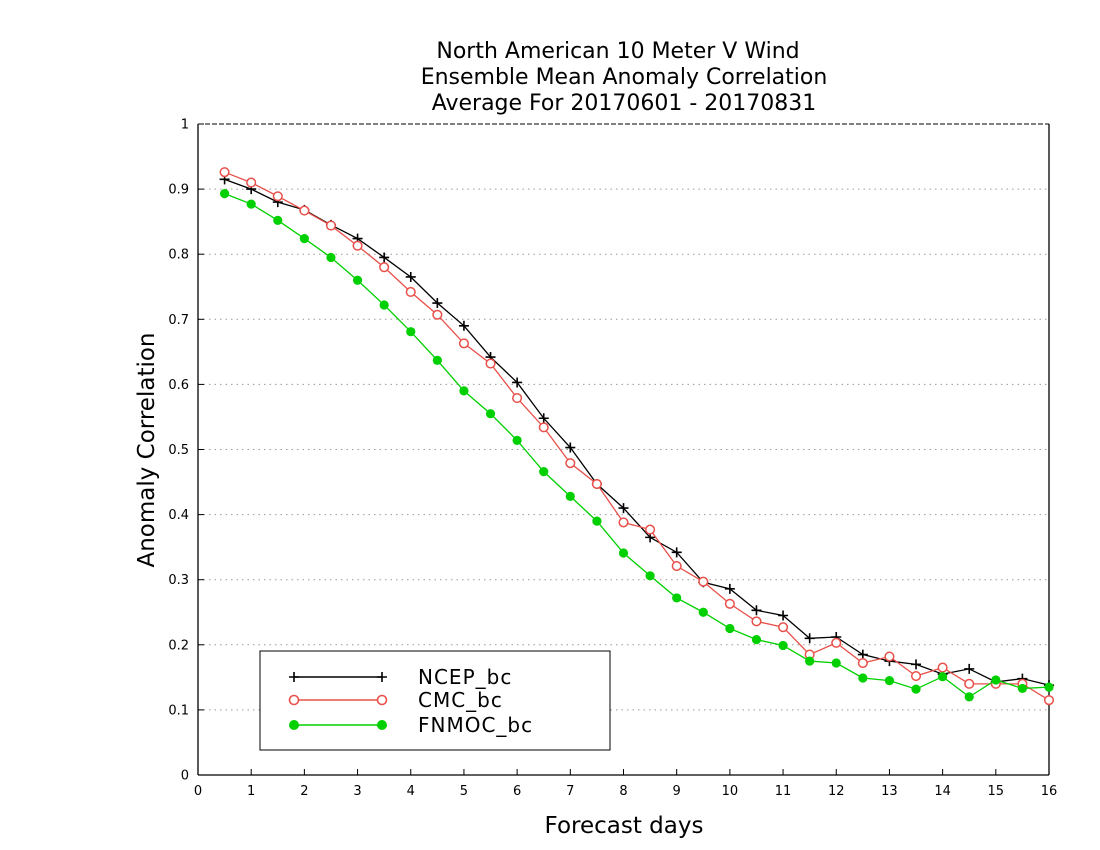 This screenshot has height=850, width=1100. I want to click on y-tick-label-0: 0, so click(185, 776).